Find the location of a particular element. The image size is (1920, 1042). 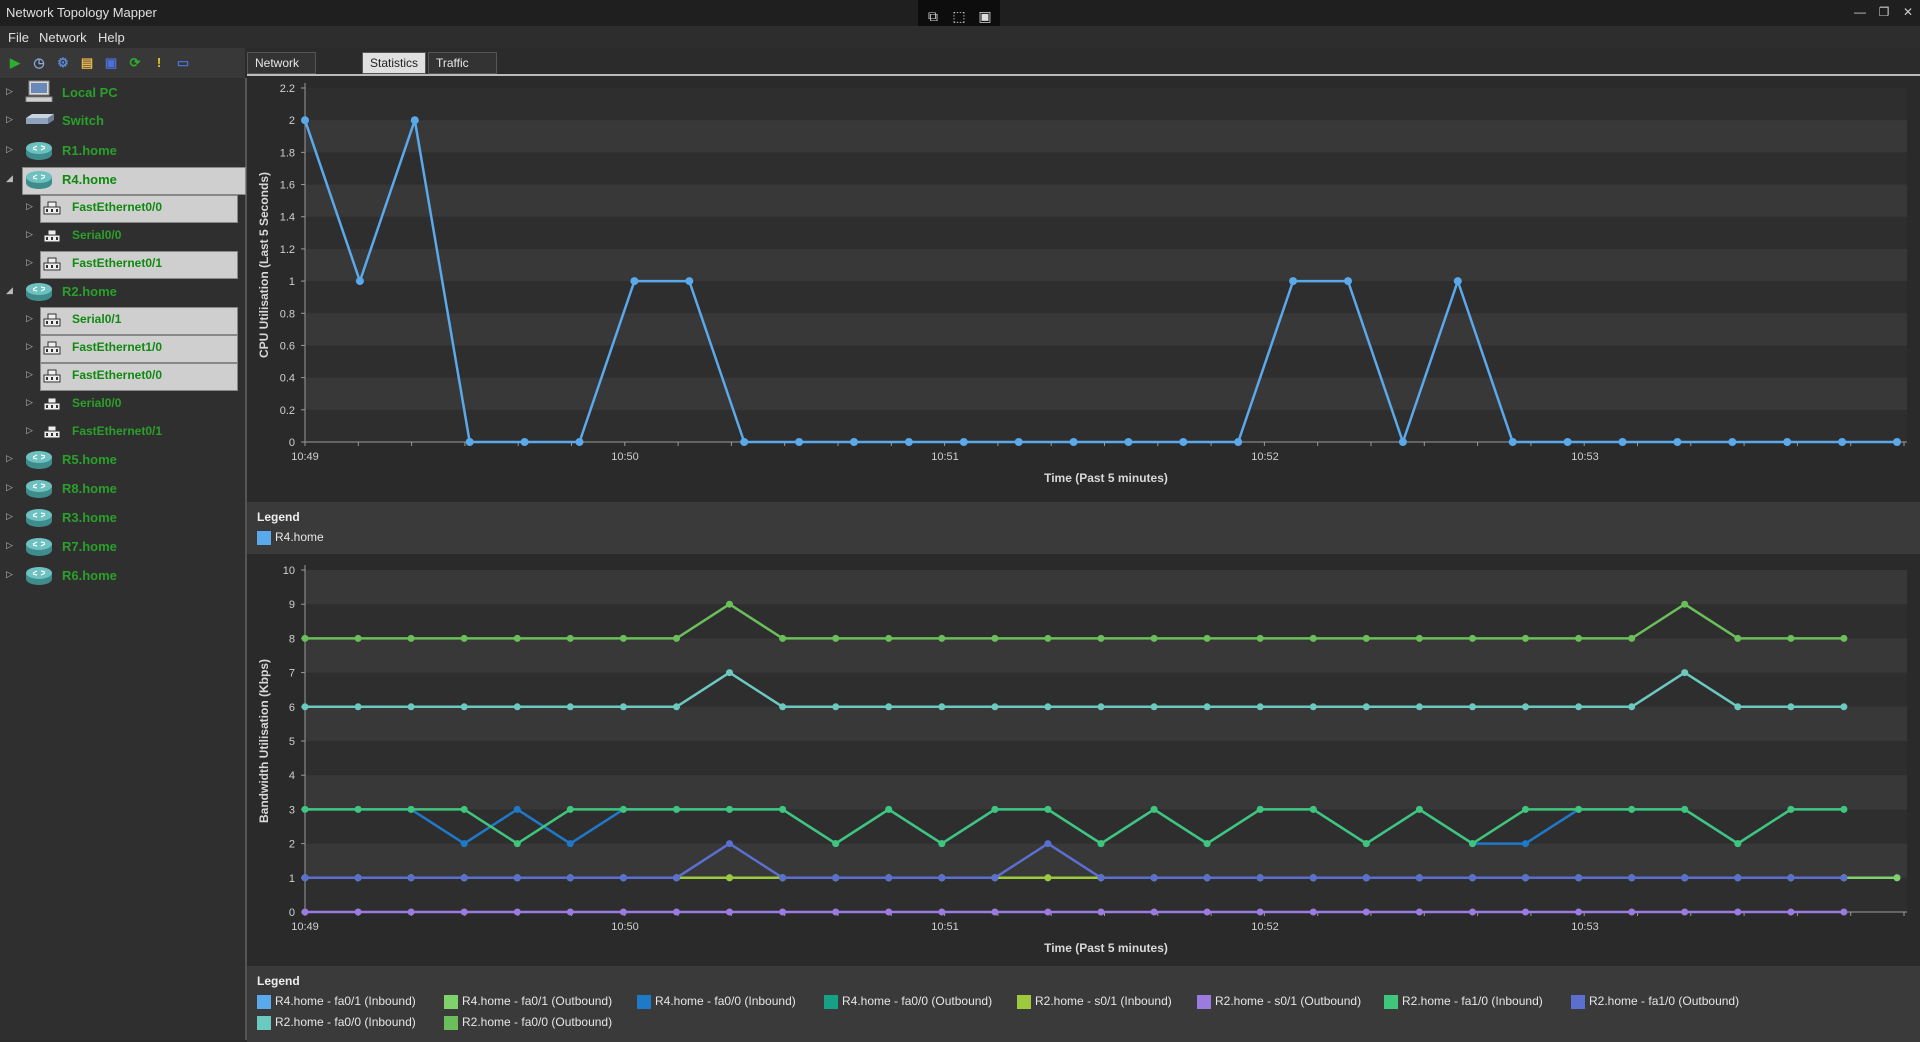

legend-item: R4.home - fa0/0 (Outbound) is located at coordinates (908, 1002).